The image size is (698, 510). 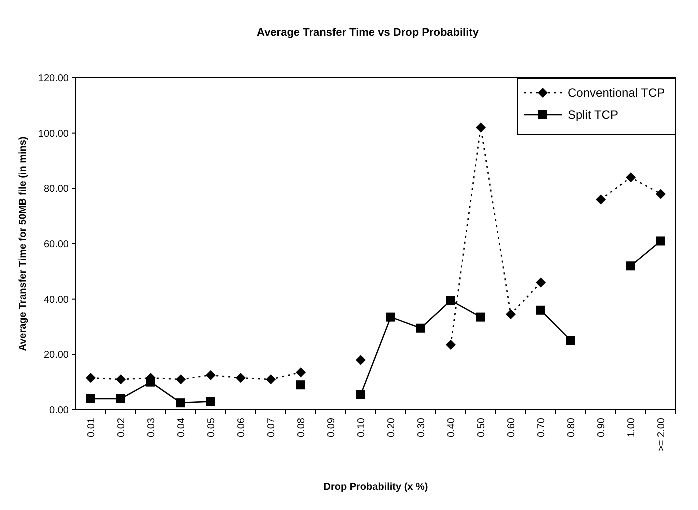 I want to click on x-tick-label: 0.01, so click(x=92, y=428).